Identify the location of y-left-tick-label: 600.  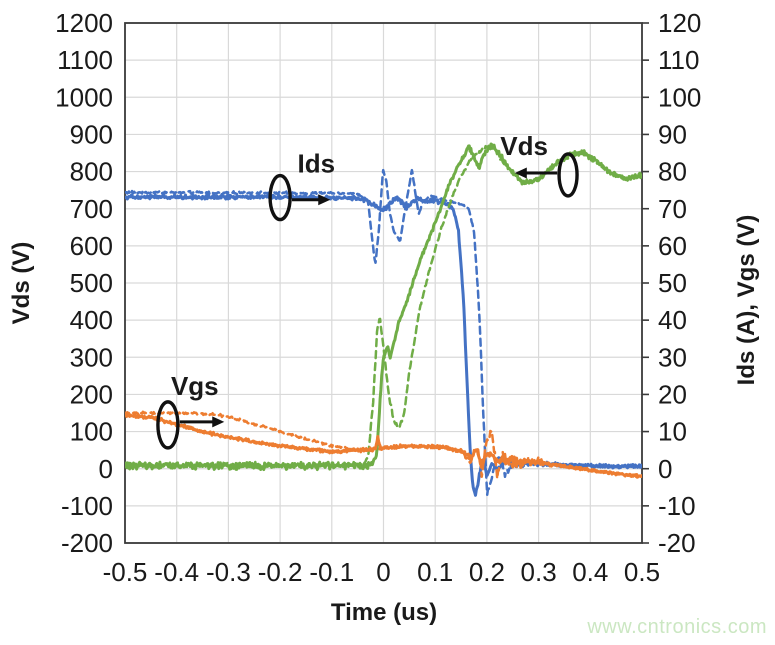
(91, 246).